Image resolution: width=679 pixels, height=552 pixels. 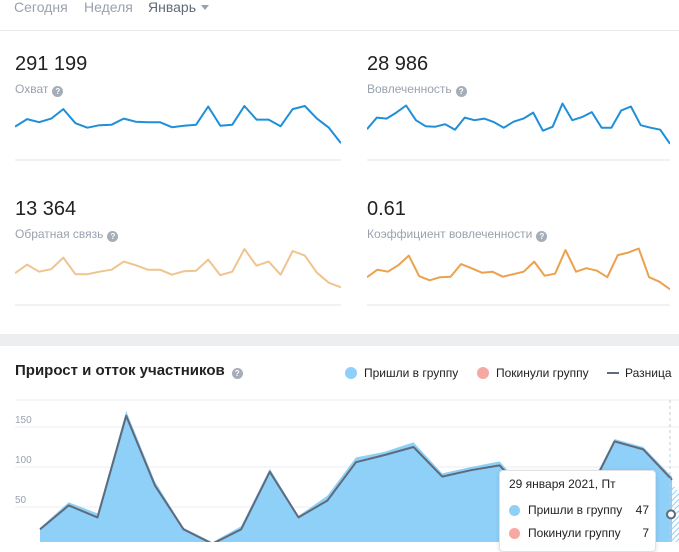 I want to click on tooltip-row-left: Покинули группу 7, so click(x=579, y=533).